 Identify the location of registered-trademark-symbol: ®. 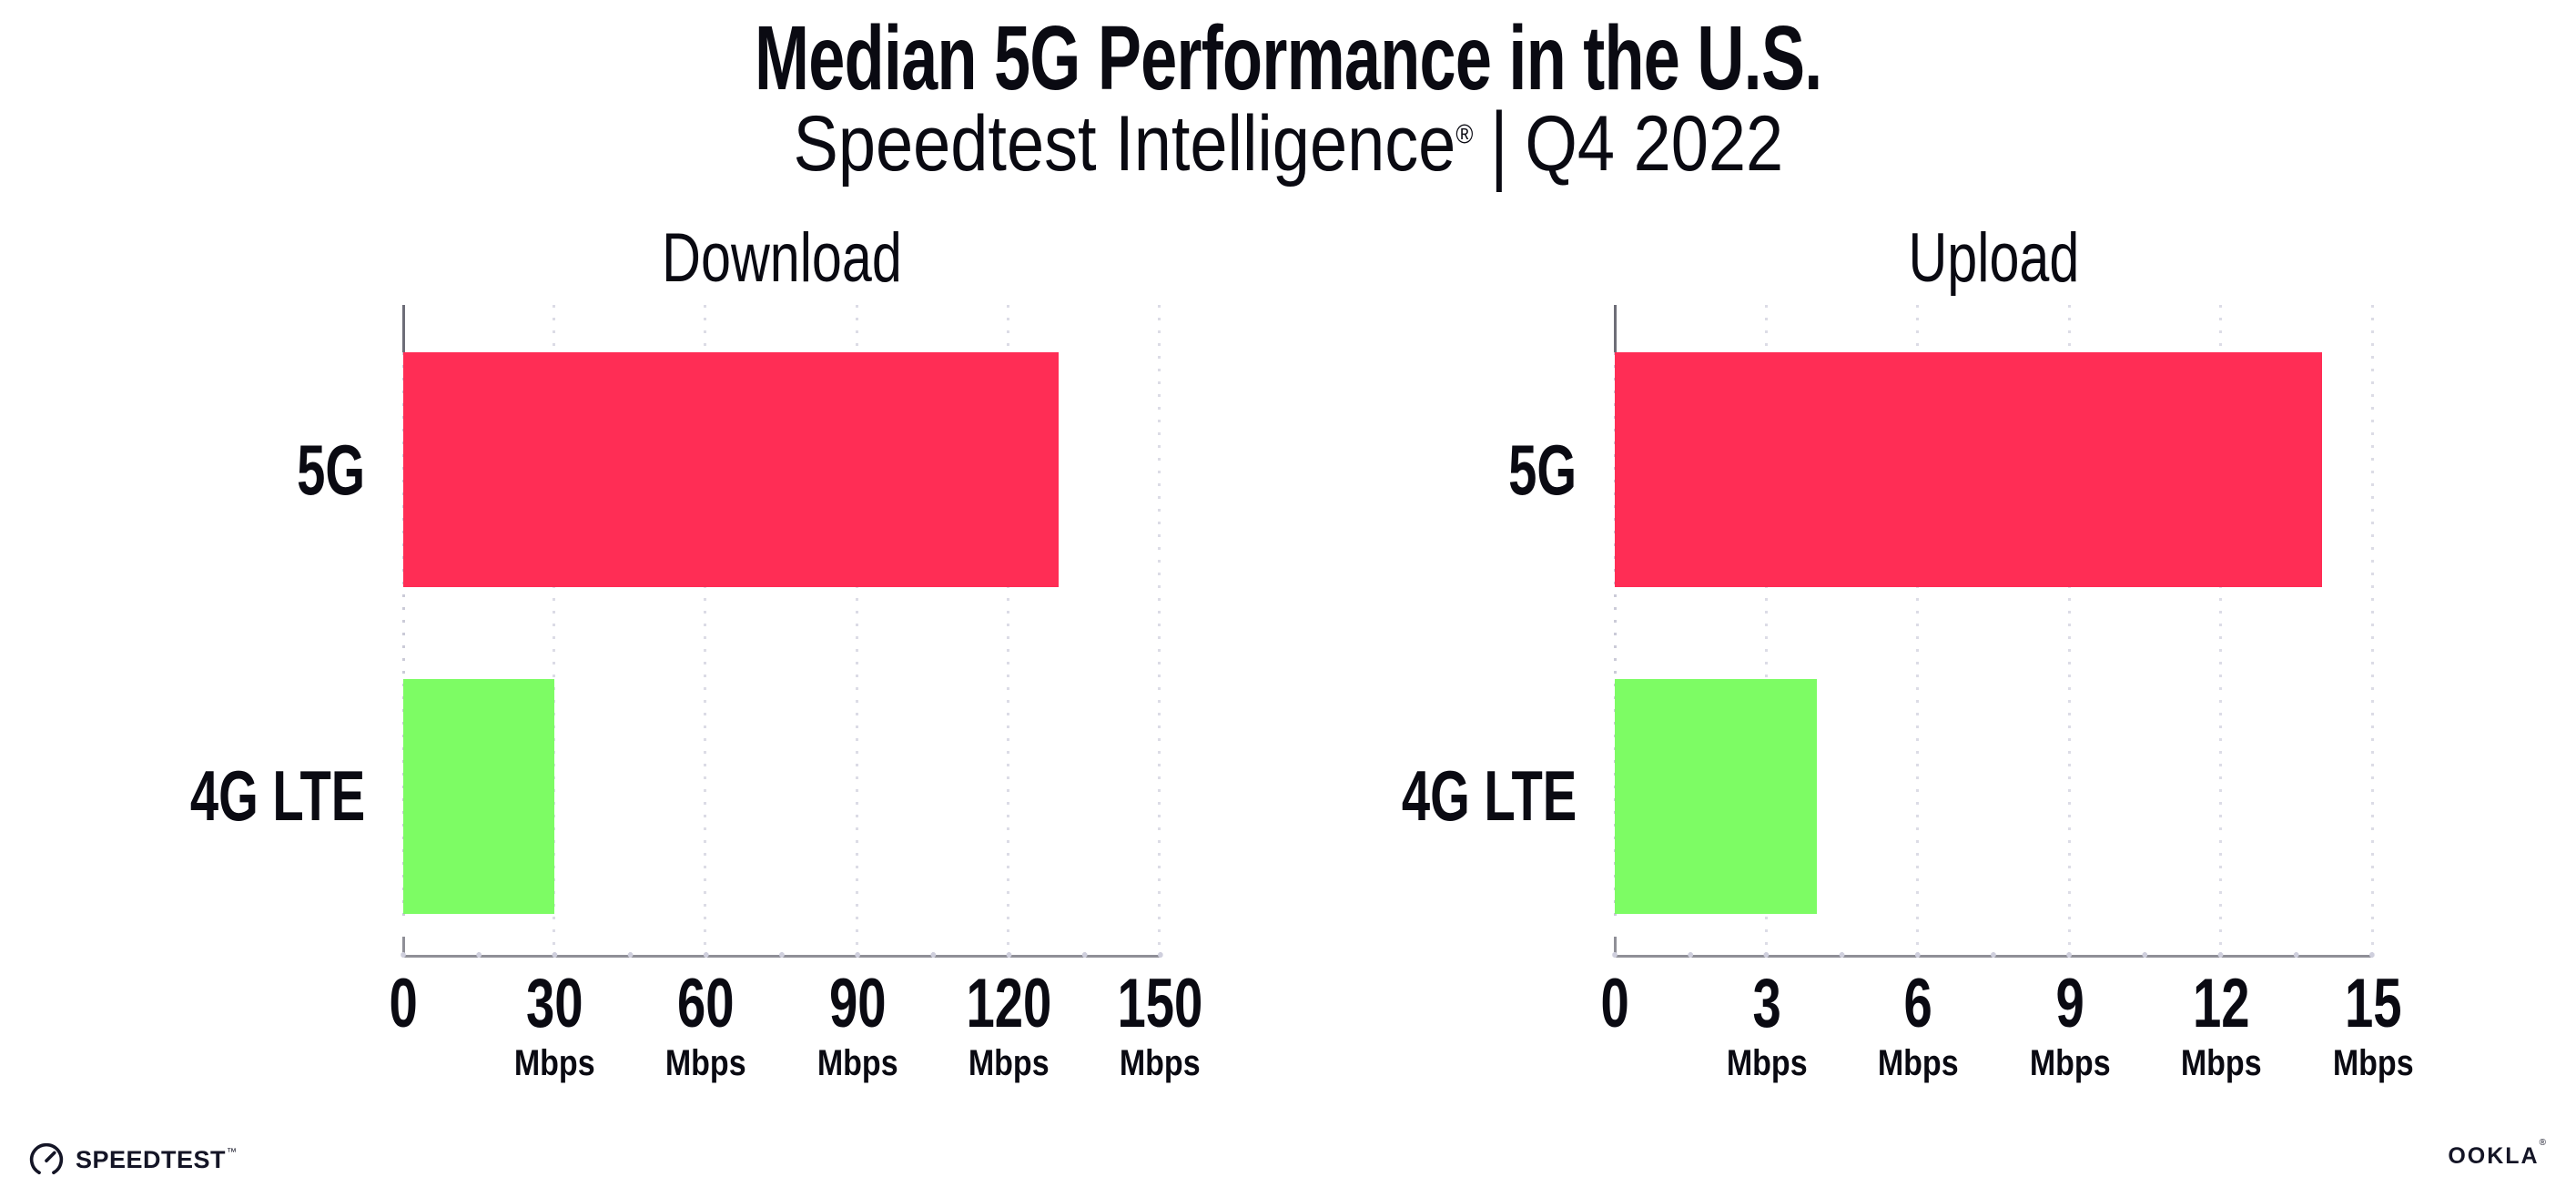
(1464, 134).